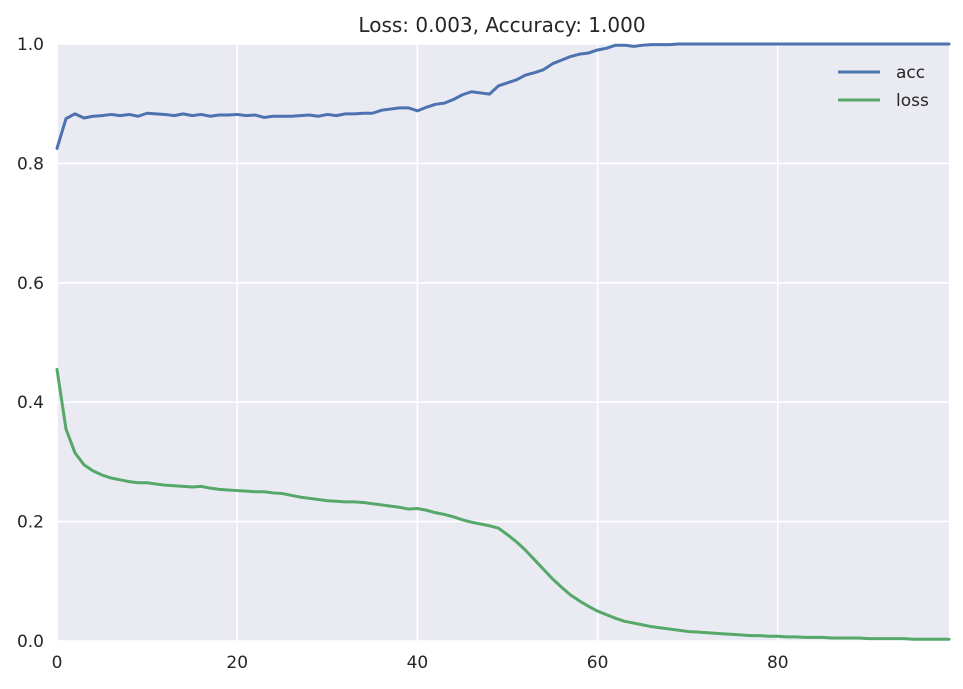 The width and height of the screenshot is (963, 689). Describe the element at coordinates (598, 663) in the screenshot. I see `x-tick-label: 60` at that location.